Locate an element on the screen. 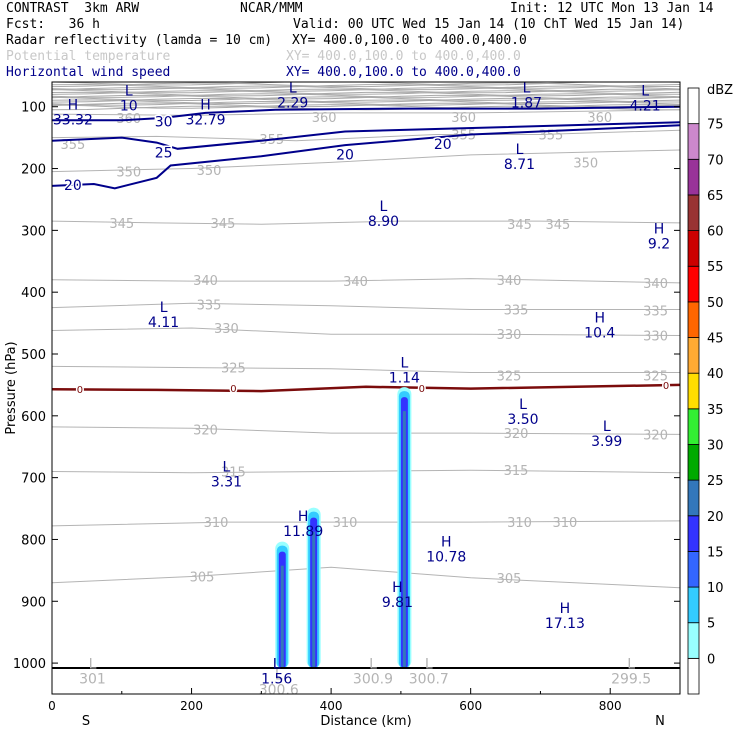 The width and height of the screenshot is (740, 740). x-axis-title: Distance (km) is located at coordinates (365, 721).